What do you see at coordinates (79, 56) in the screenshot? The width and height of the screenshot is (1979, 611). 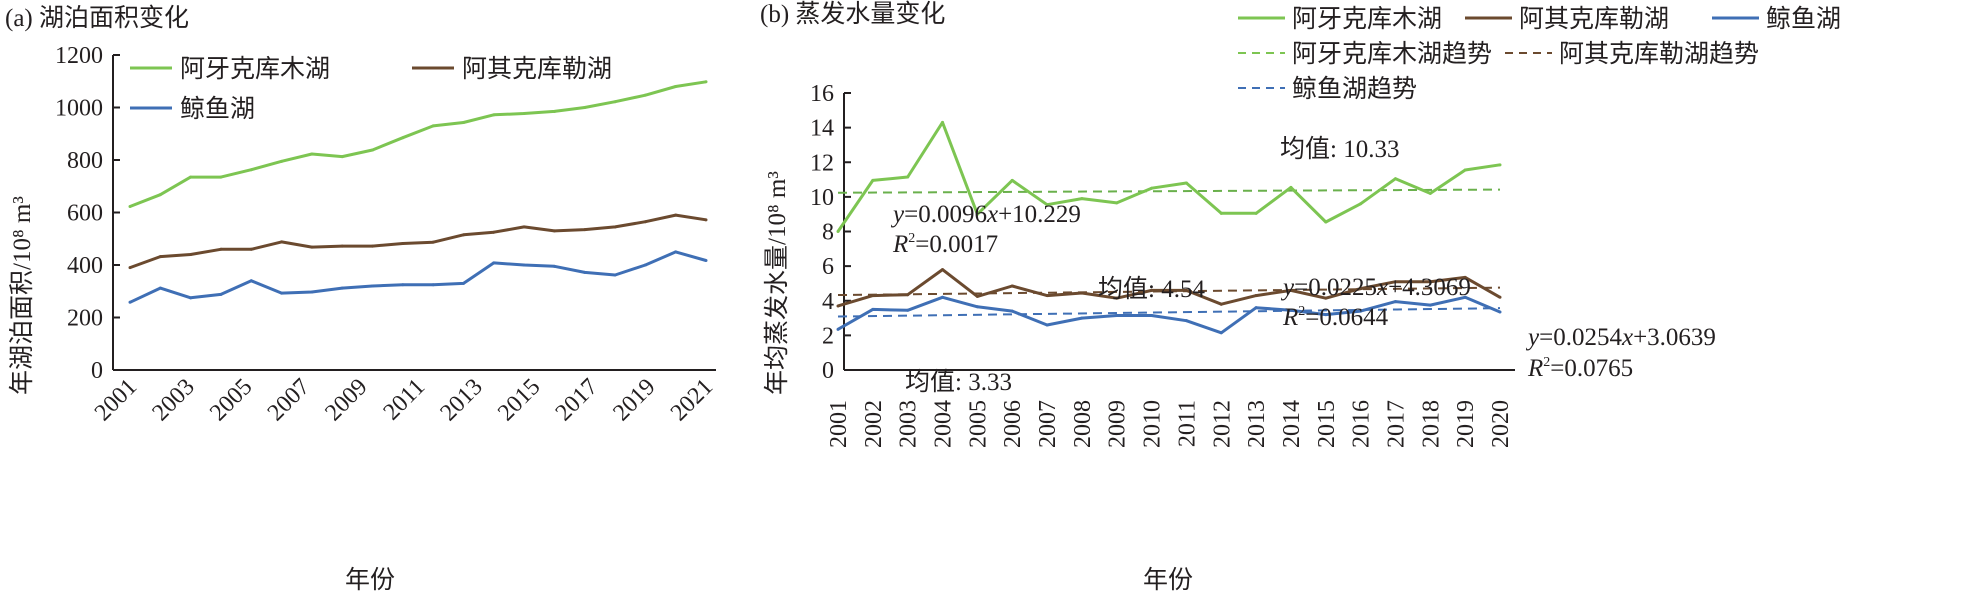 I see `y-tick-label: 1200` at bounding box center [79, 56].